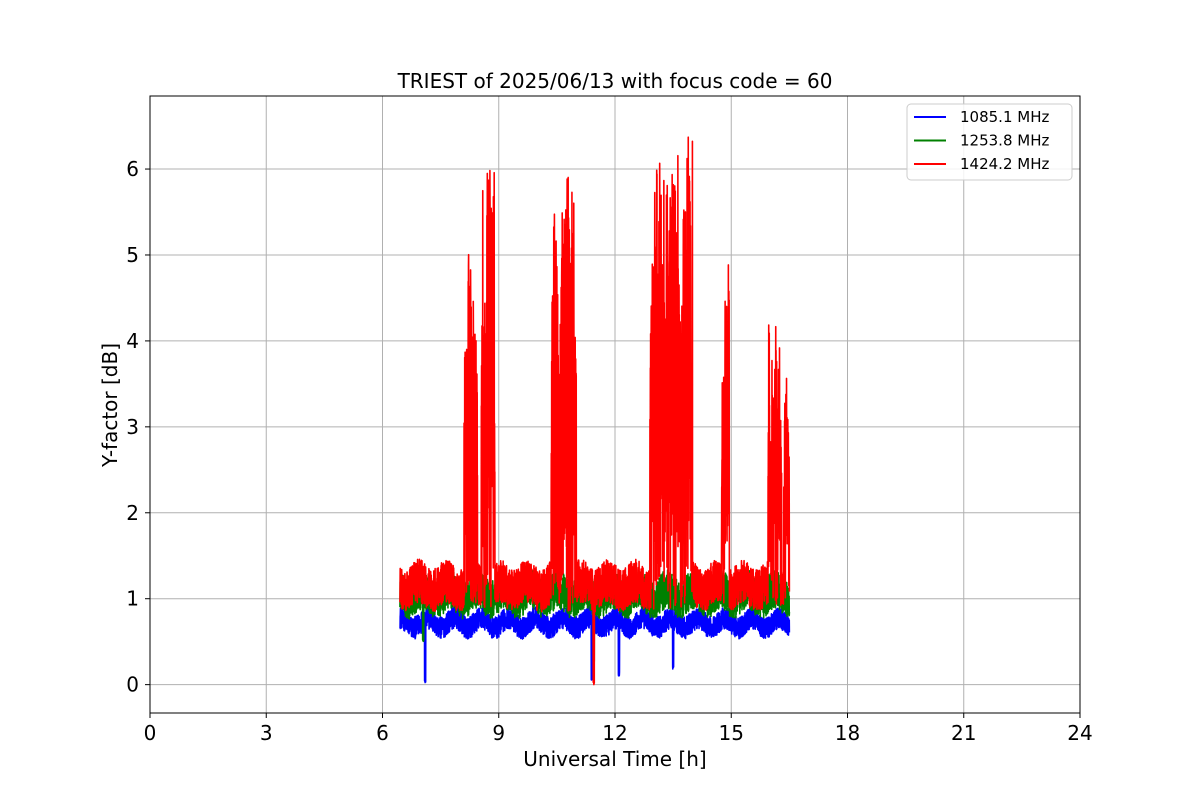  I want to click on x-tick-label: 12, so click(614, 733).